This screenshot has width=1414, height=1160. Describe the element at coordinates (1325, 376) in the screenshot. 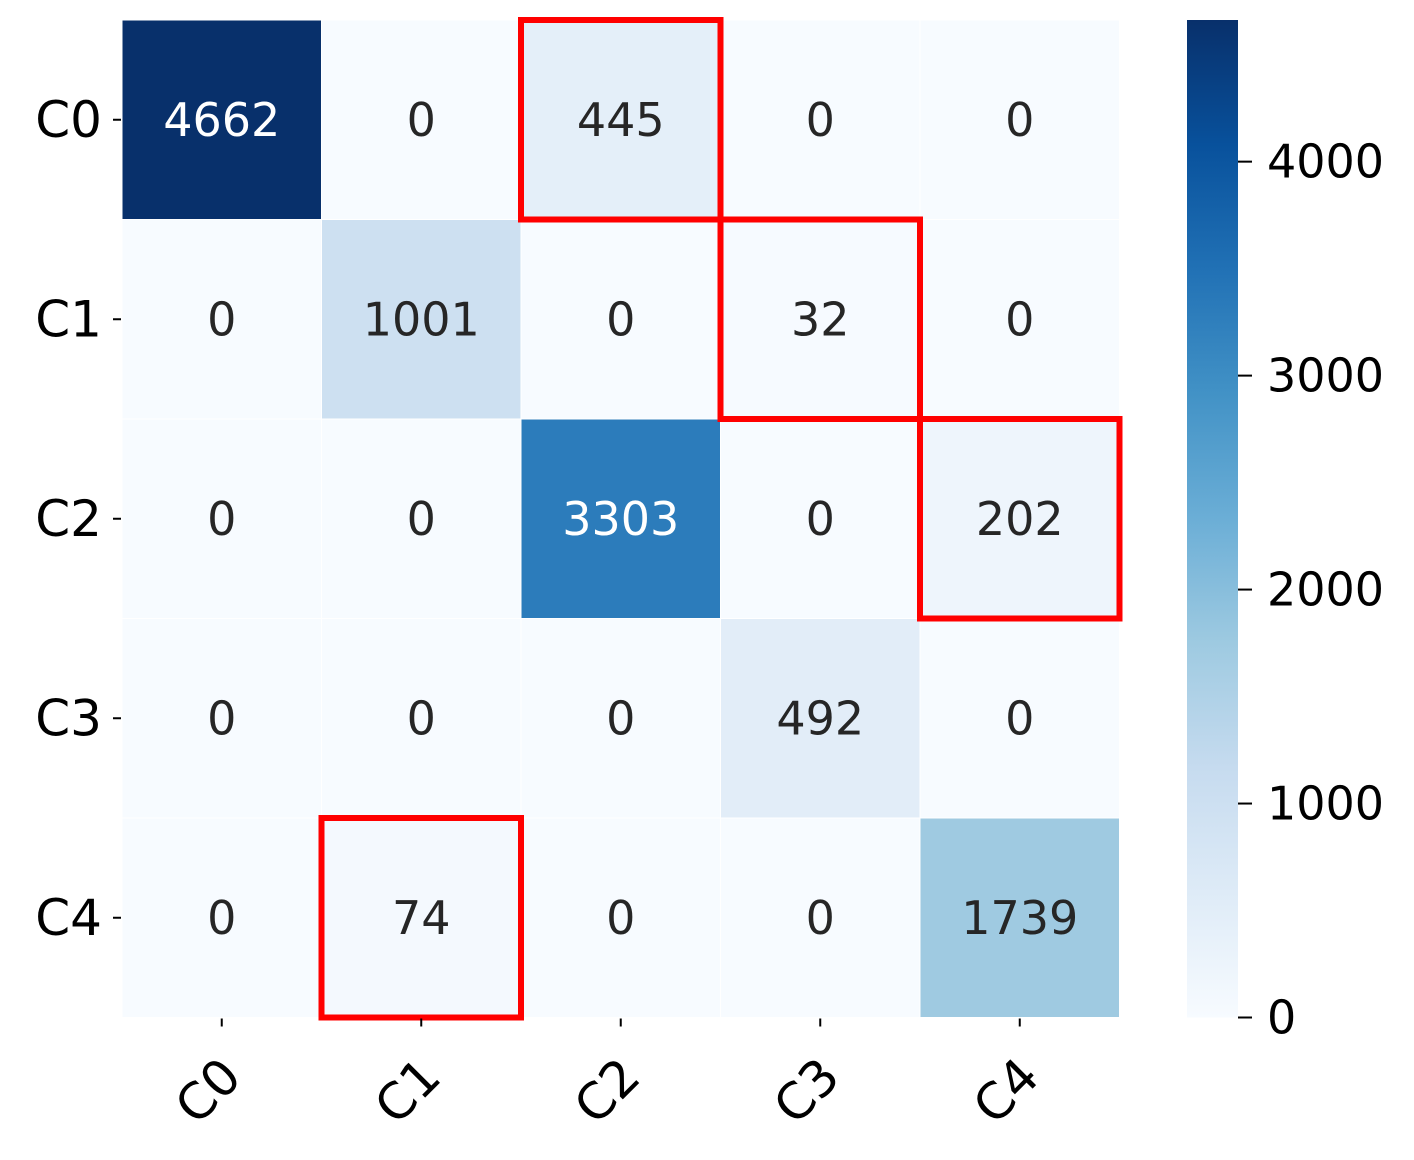

I see `colorbar-tick-label: 3000` at that location.